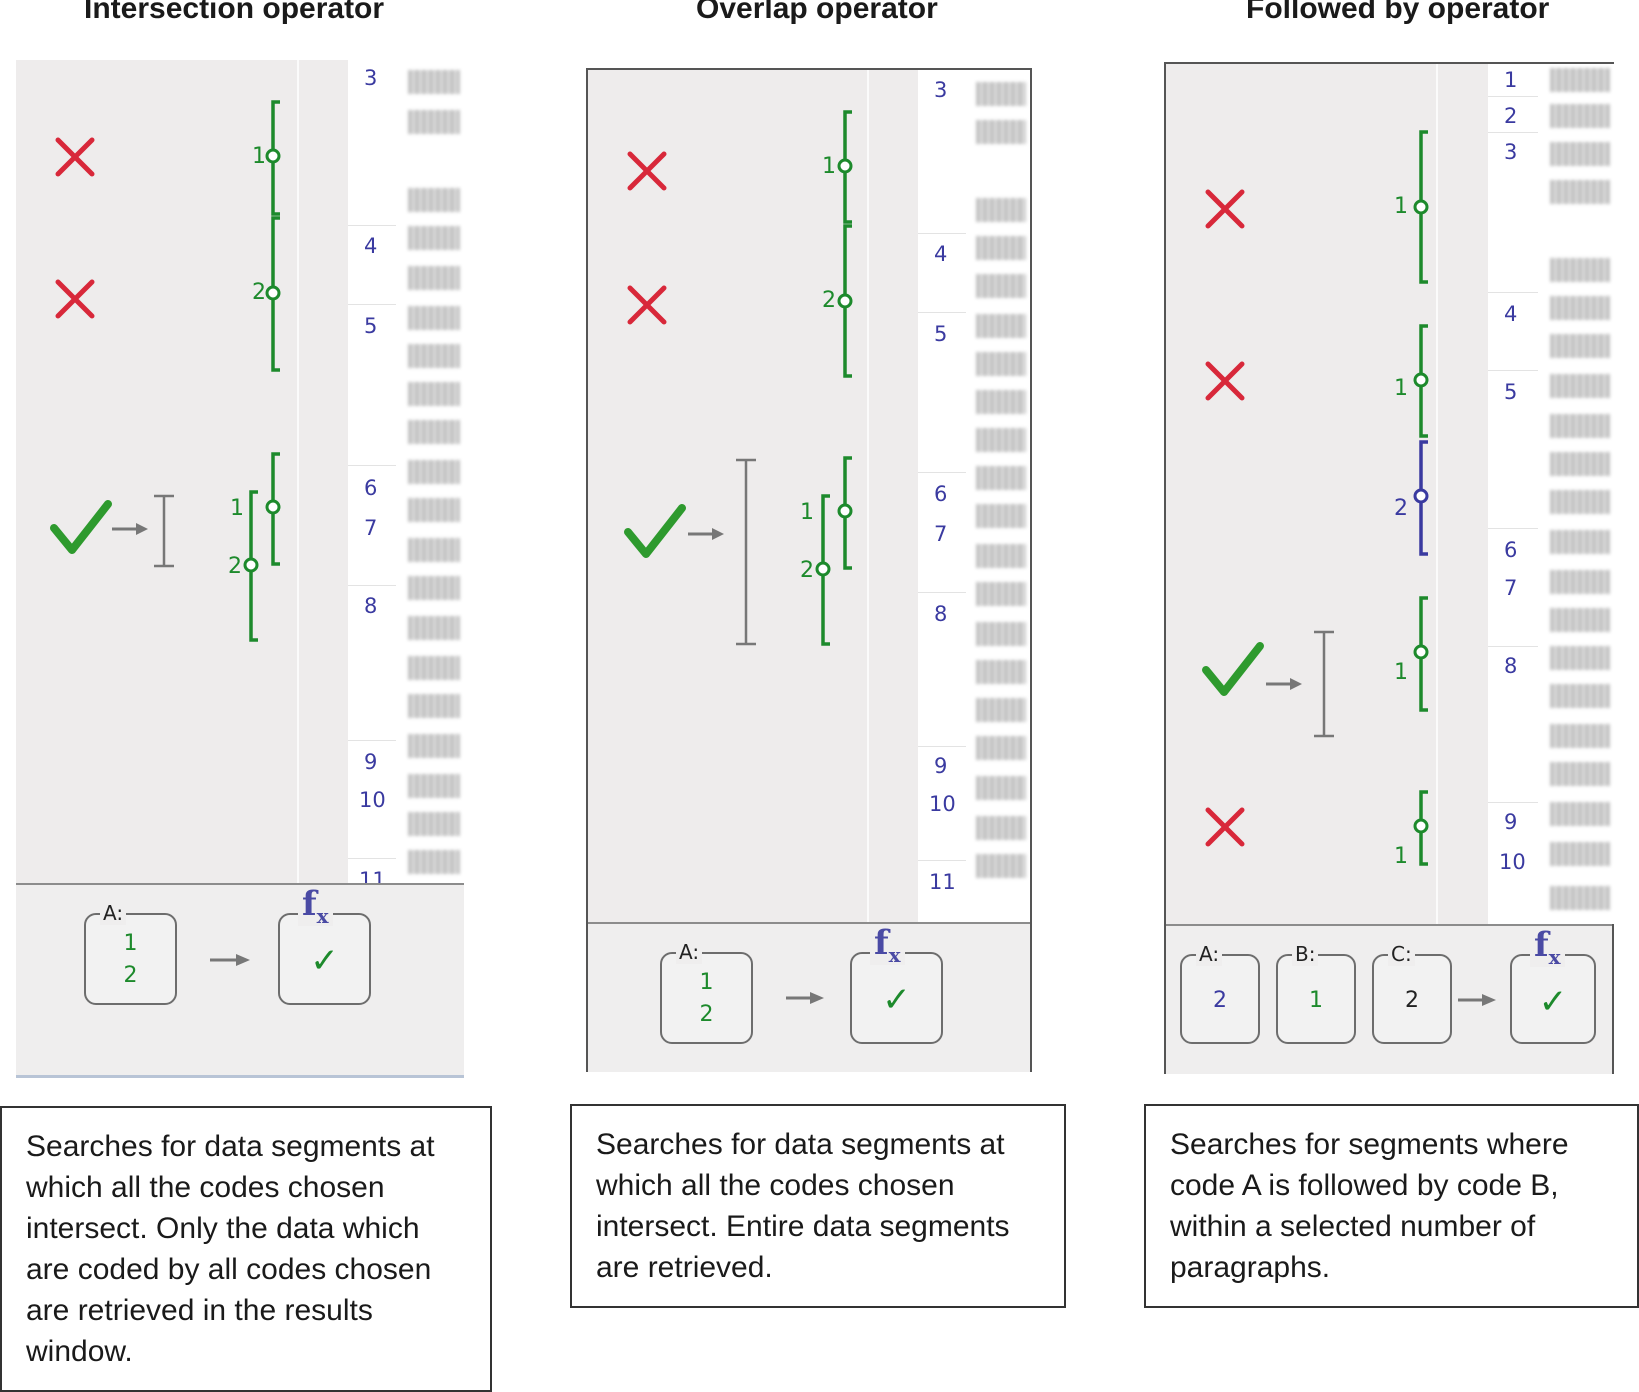 This screenshot has height=1392, width=1639. I want to click on criteria-label: C:, so click(1401, 954).